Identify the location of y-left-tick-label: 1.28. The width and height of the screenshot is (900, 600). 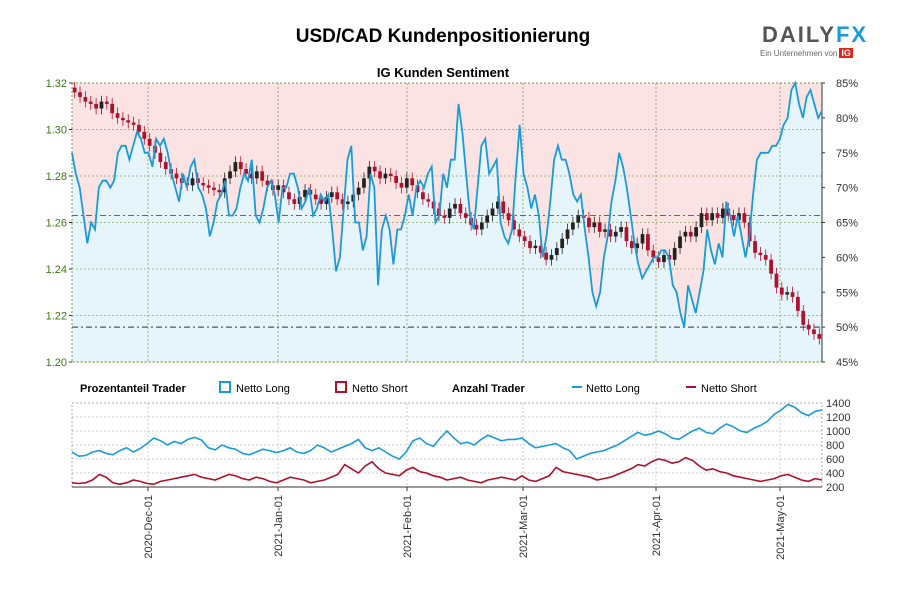
(56, 177).